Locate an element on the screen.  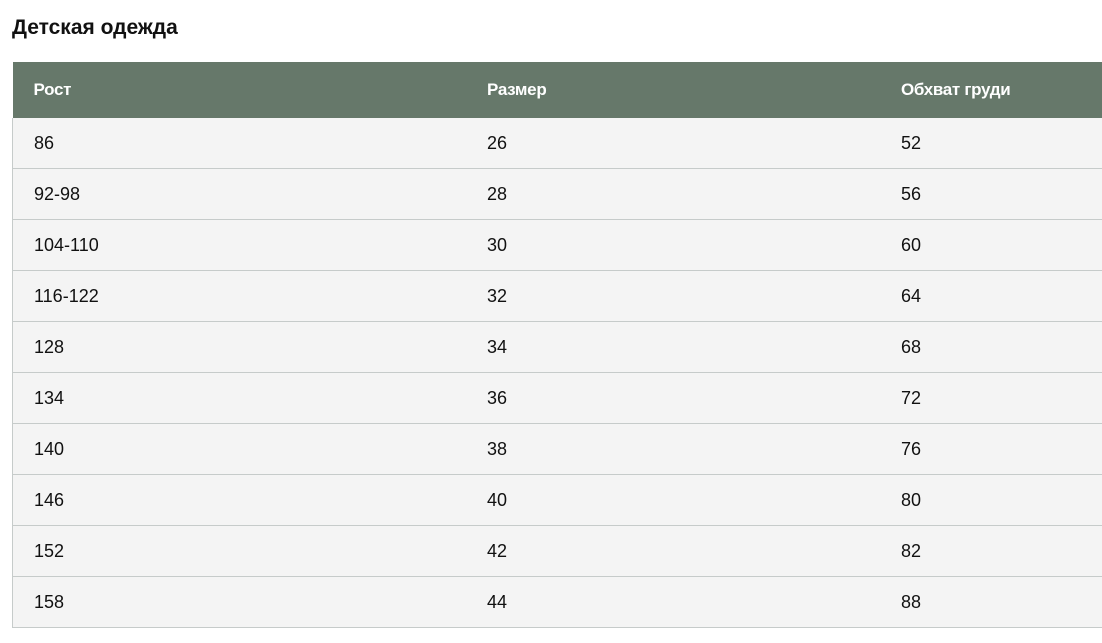
cell-height: 158 is located at coordinates (249, 602).